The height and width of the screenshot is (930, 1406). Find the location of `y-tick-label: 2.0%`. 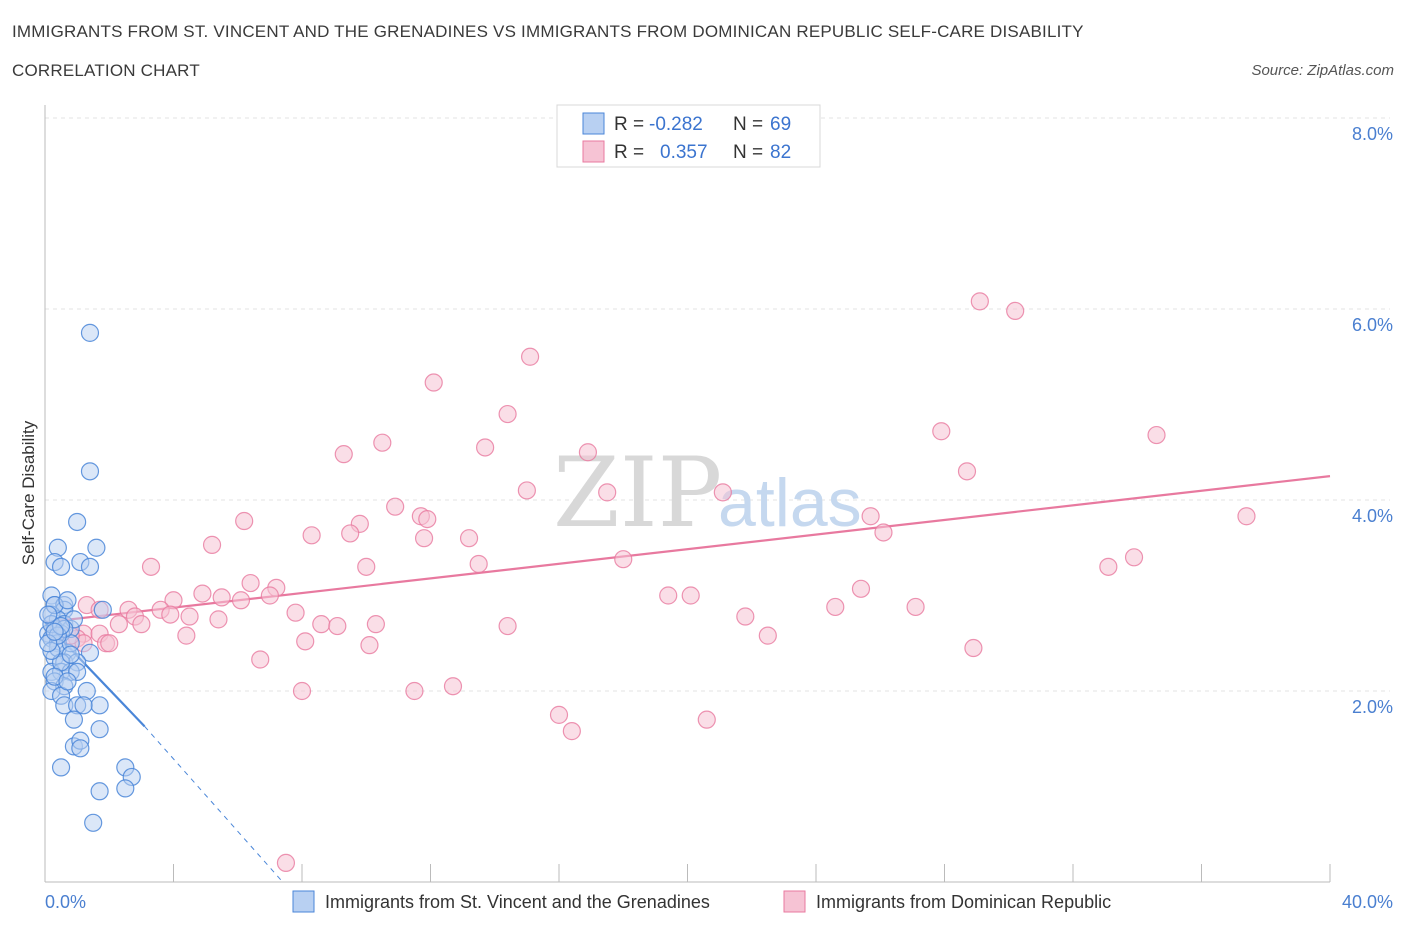

y-tick-label: 2.0% is located at coordinates (1372, 707).